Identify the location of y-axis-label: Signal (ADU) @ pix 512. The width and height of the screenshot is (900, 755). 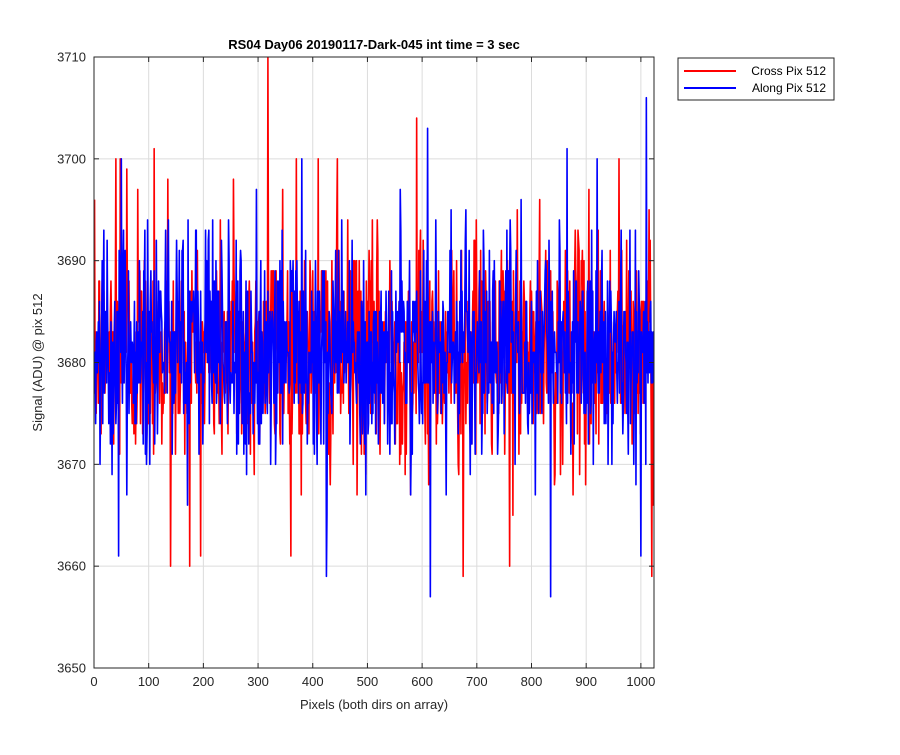
(37, 362).